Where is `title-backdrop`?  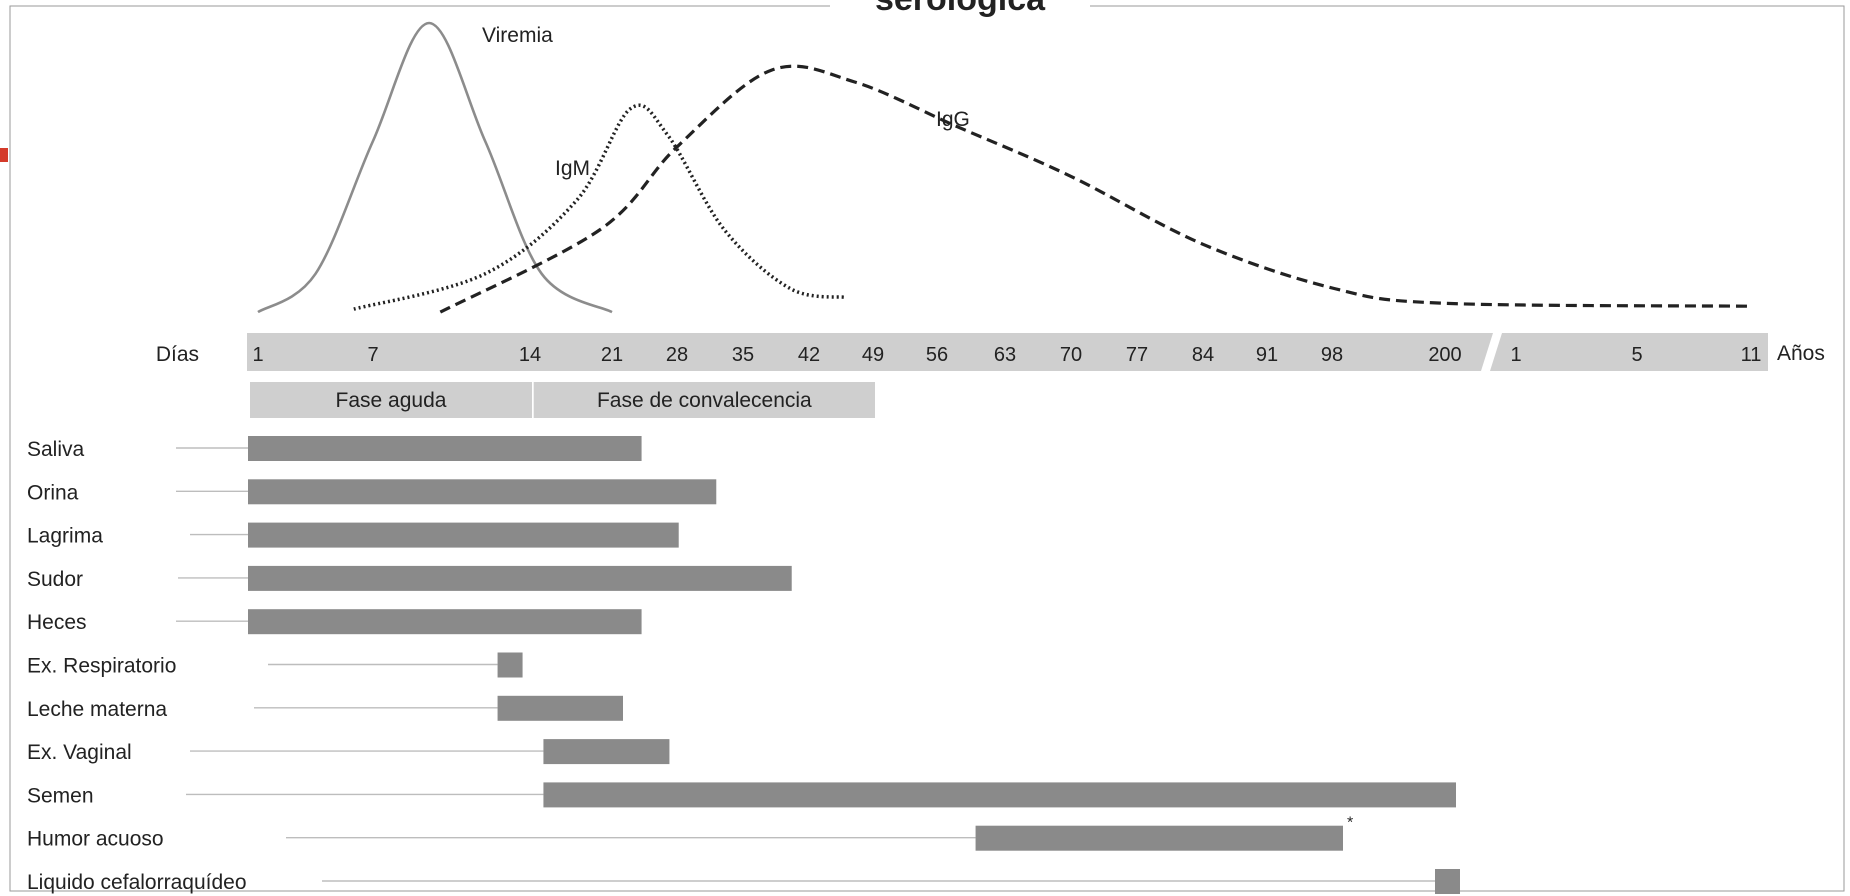 title-backdrop is located at coordinates (960, 4).